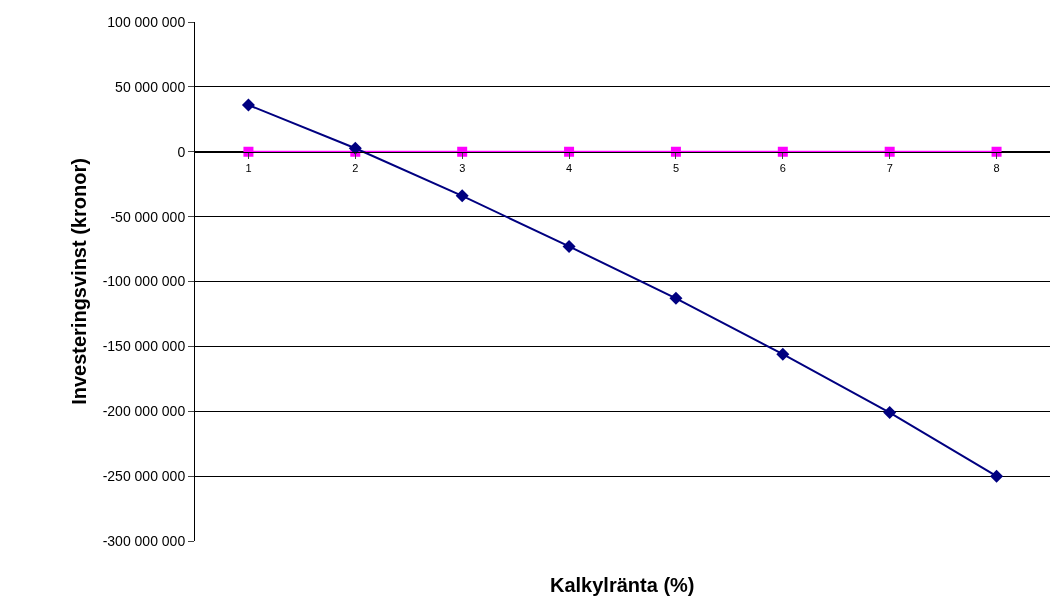  Describe the element at coordinates (144, 540) in the screenshot. I see `y-tick-label: -300 000 000` at that location.